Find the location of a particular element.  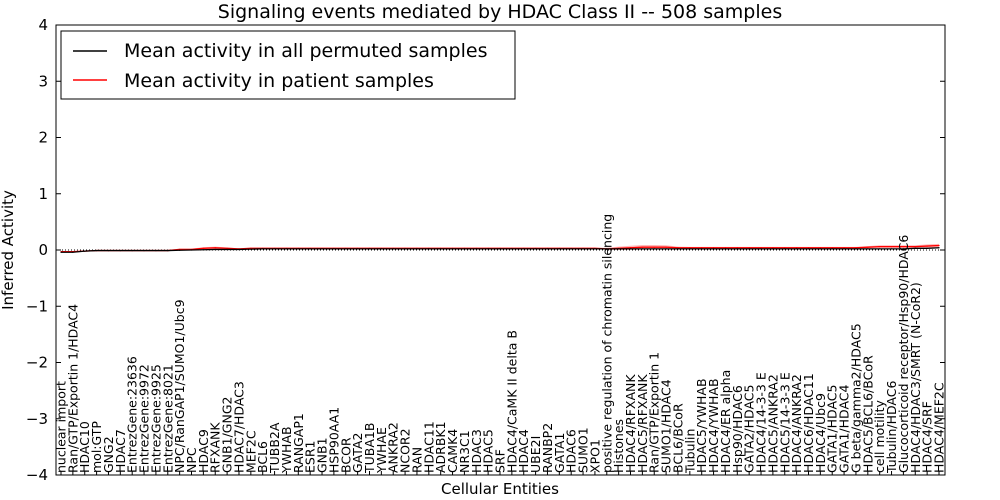

x-tick-label: NCOR2 is located at coordinates (405, 450).